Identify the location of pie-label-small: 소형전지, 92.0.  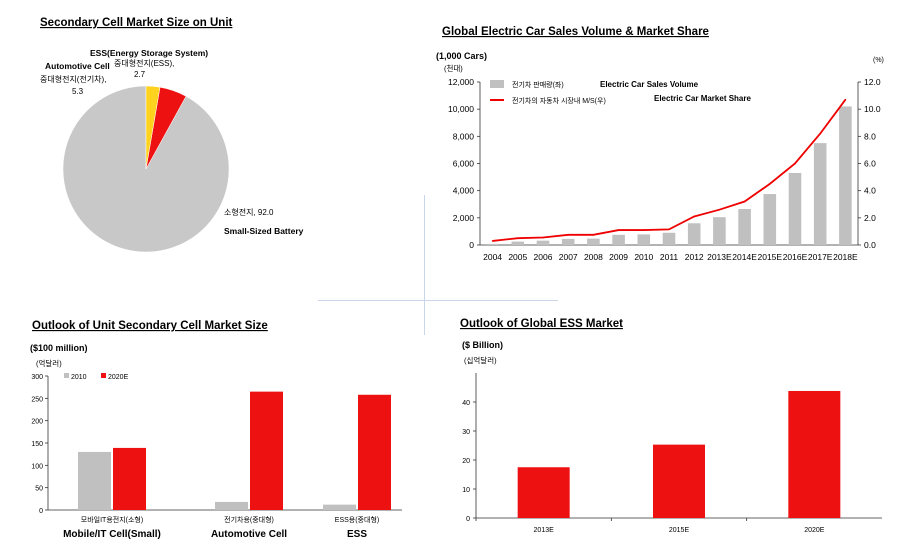
(249, 212).